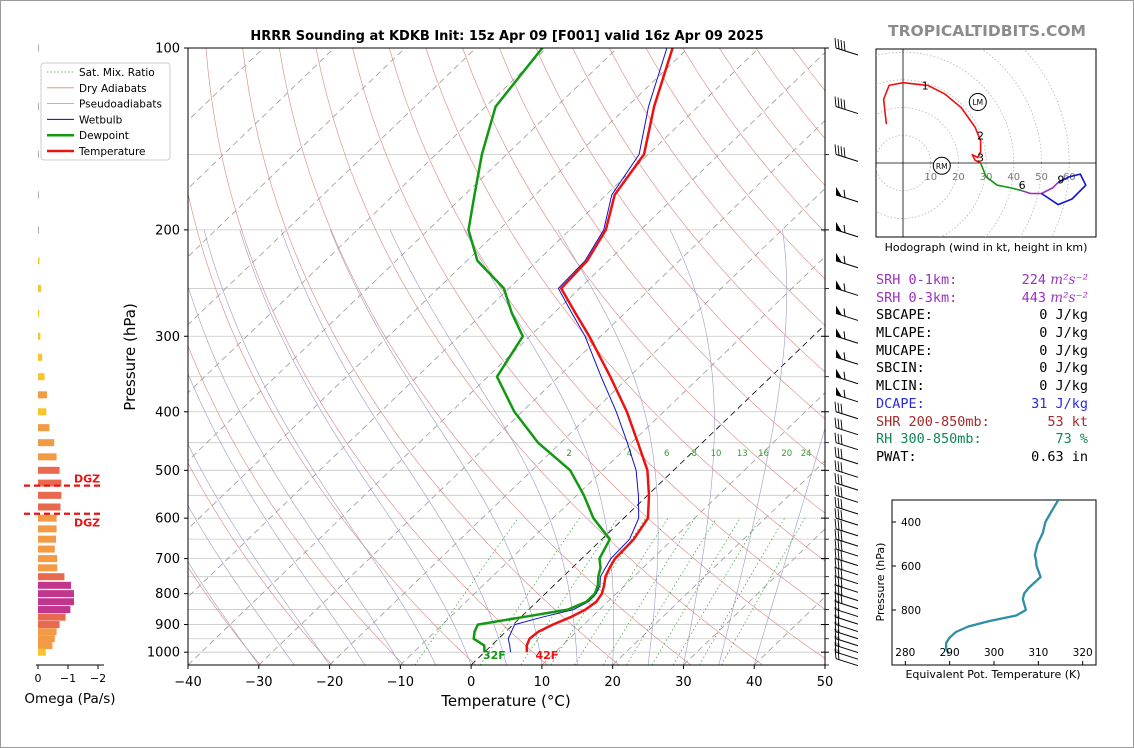 The width and height of the screenshot is (1134, 748). What do you see at coordinates (991, 352) in the screenshot?
I see `index-row: MUCAPE: 0 J/kg` at bounding box center [991, 352].